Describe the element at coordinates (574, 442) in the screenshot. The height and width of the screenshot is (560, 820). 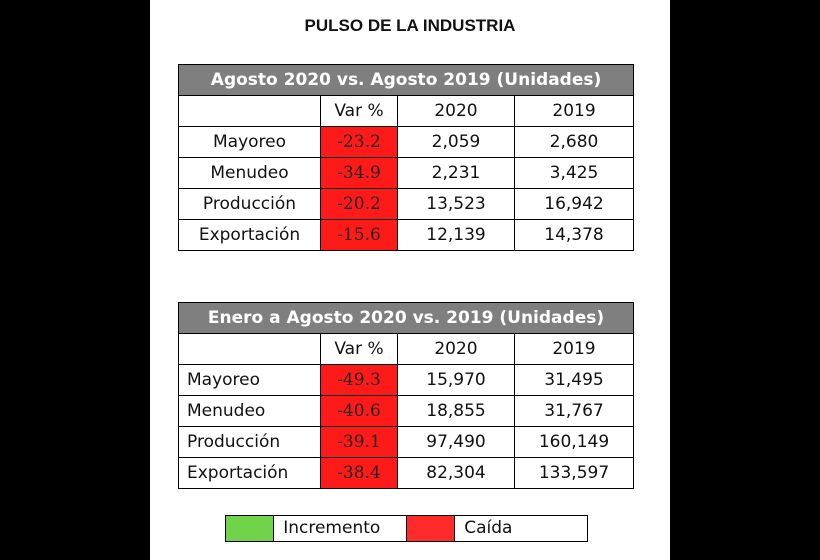
I see `value-2019: 160,149` at that location.